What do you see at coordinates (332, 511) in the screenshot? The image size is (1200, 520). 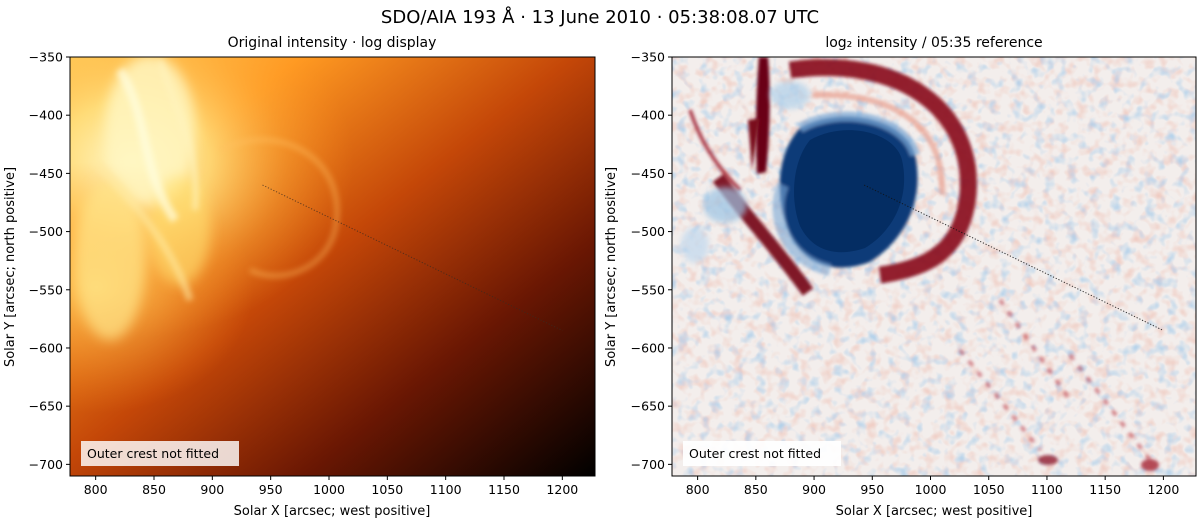 I see `panel-1-xlabel: Solar X [arcsec; west positive]` at bounding box center [332, 511].